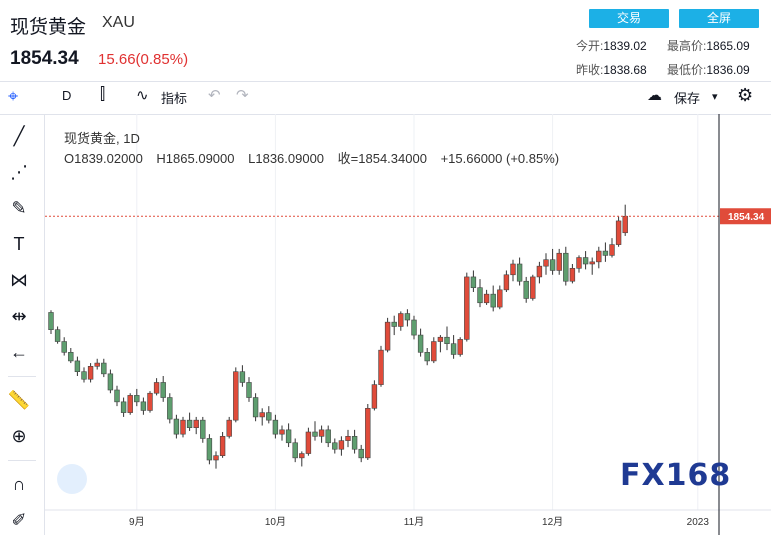 This screenshot has width=771, height=535. Describe the element at coordinates (13, 96) in the screenshot. I see `crosshair-icon: ⌖` at that location.